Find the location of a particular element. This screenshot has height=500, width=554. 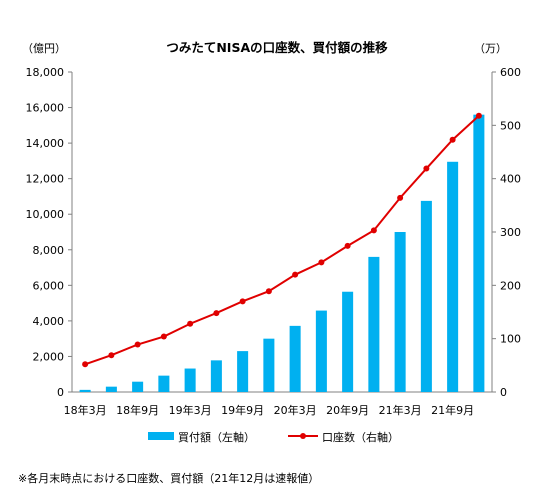

legend-label-bar: 買付額（左軸） is located at coordinates (216, 437).